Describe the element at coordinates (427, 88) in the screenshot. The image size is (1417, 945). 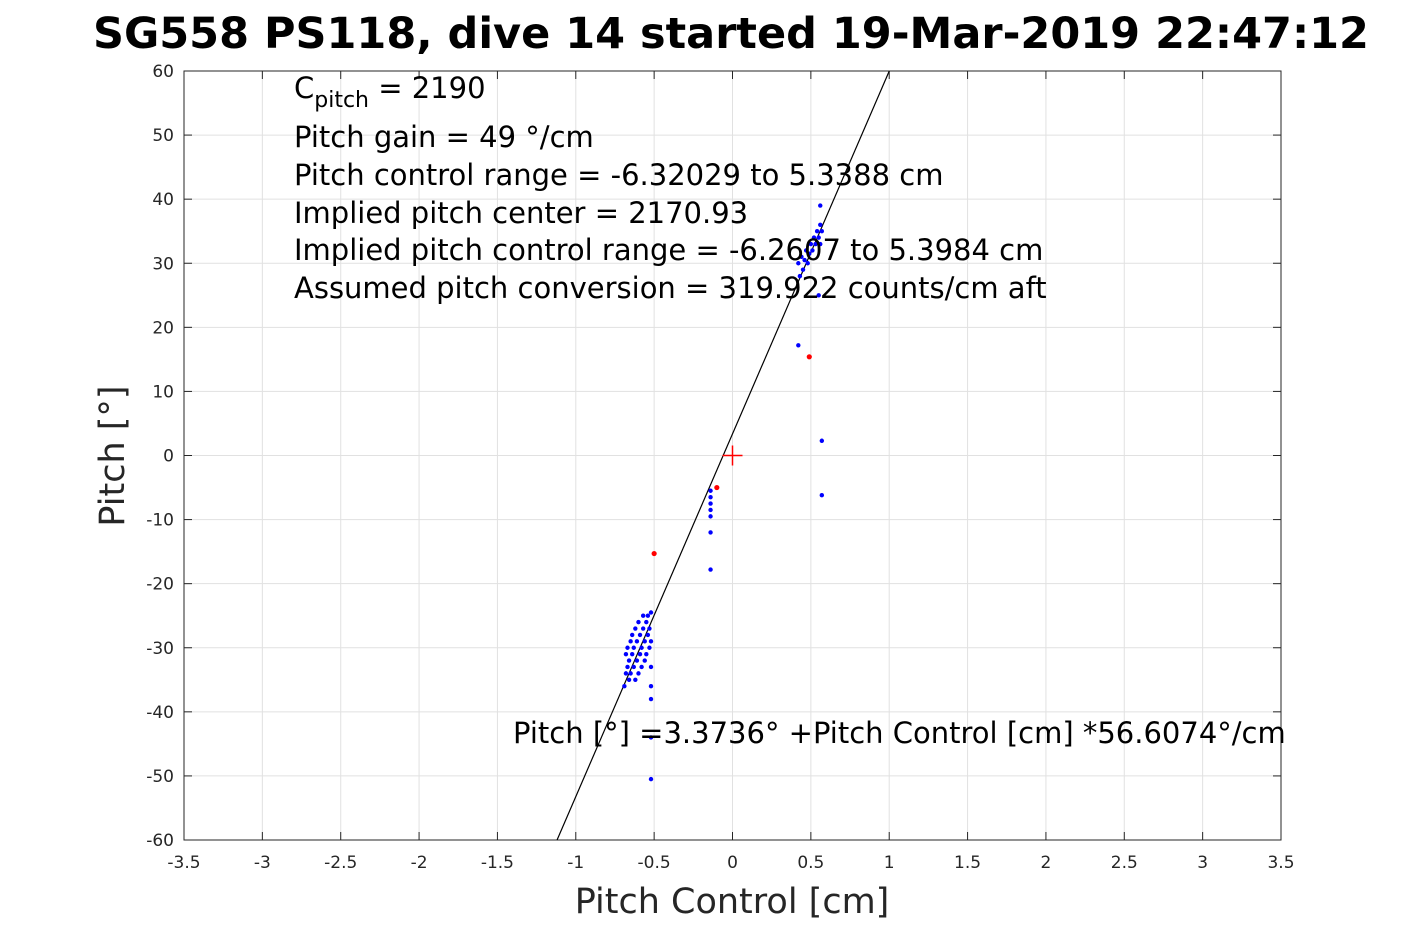
I see `c-pitch-value: = 2190` at that location.